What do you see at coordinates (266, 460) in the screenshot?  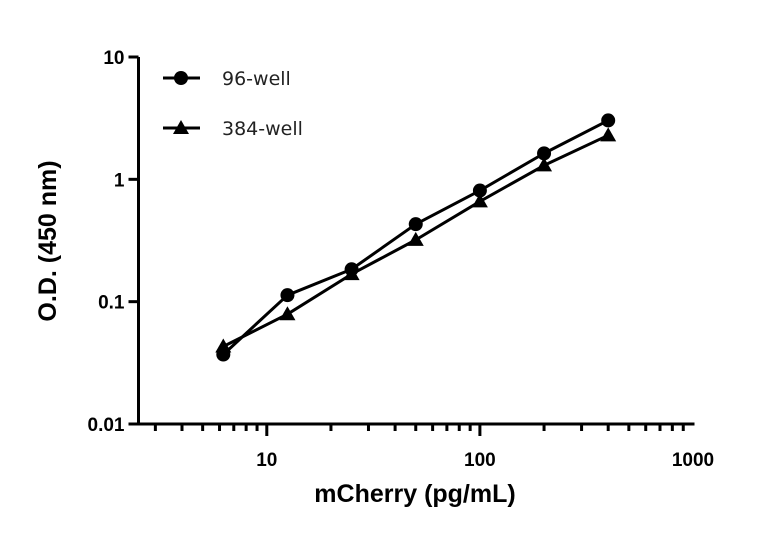 I see `x-tick-label: 10` at bounding box center [266, 460].